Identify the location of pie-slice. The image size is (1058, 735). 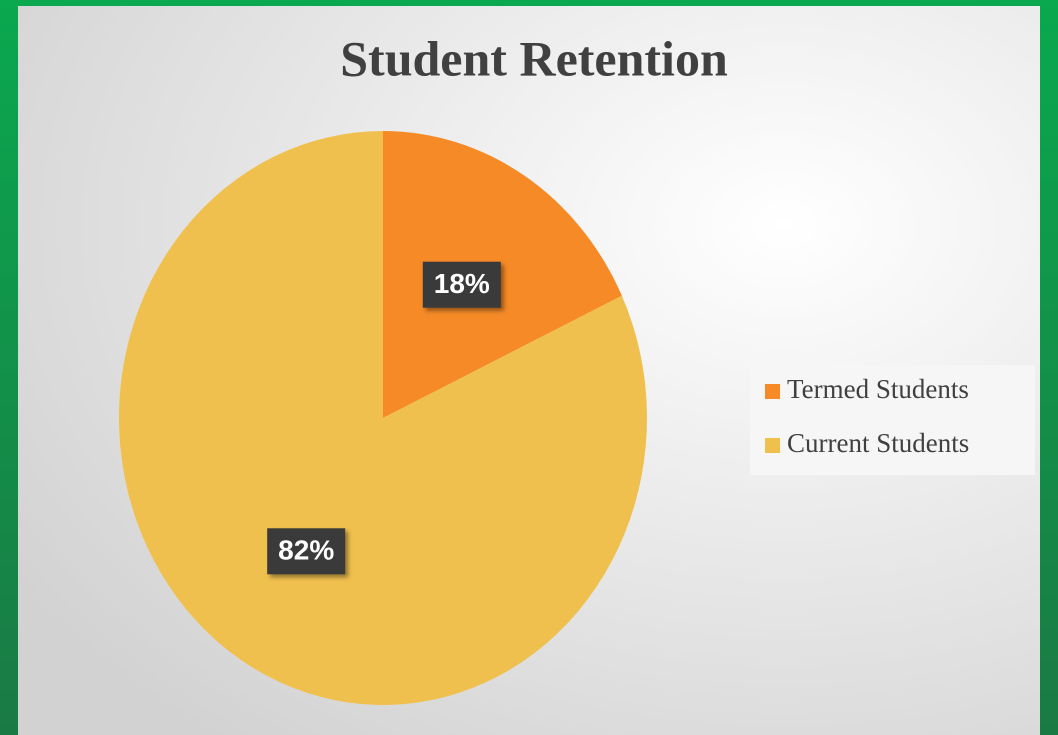
(502, 274).